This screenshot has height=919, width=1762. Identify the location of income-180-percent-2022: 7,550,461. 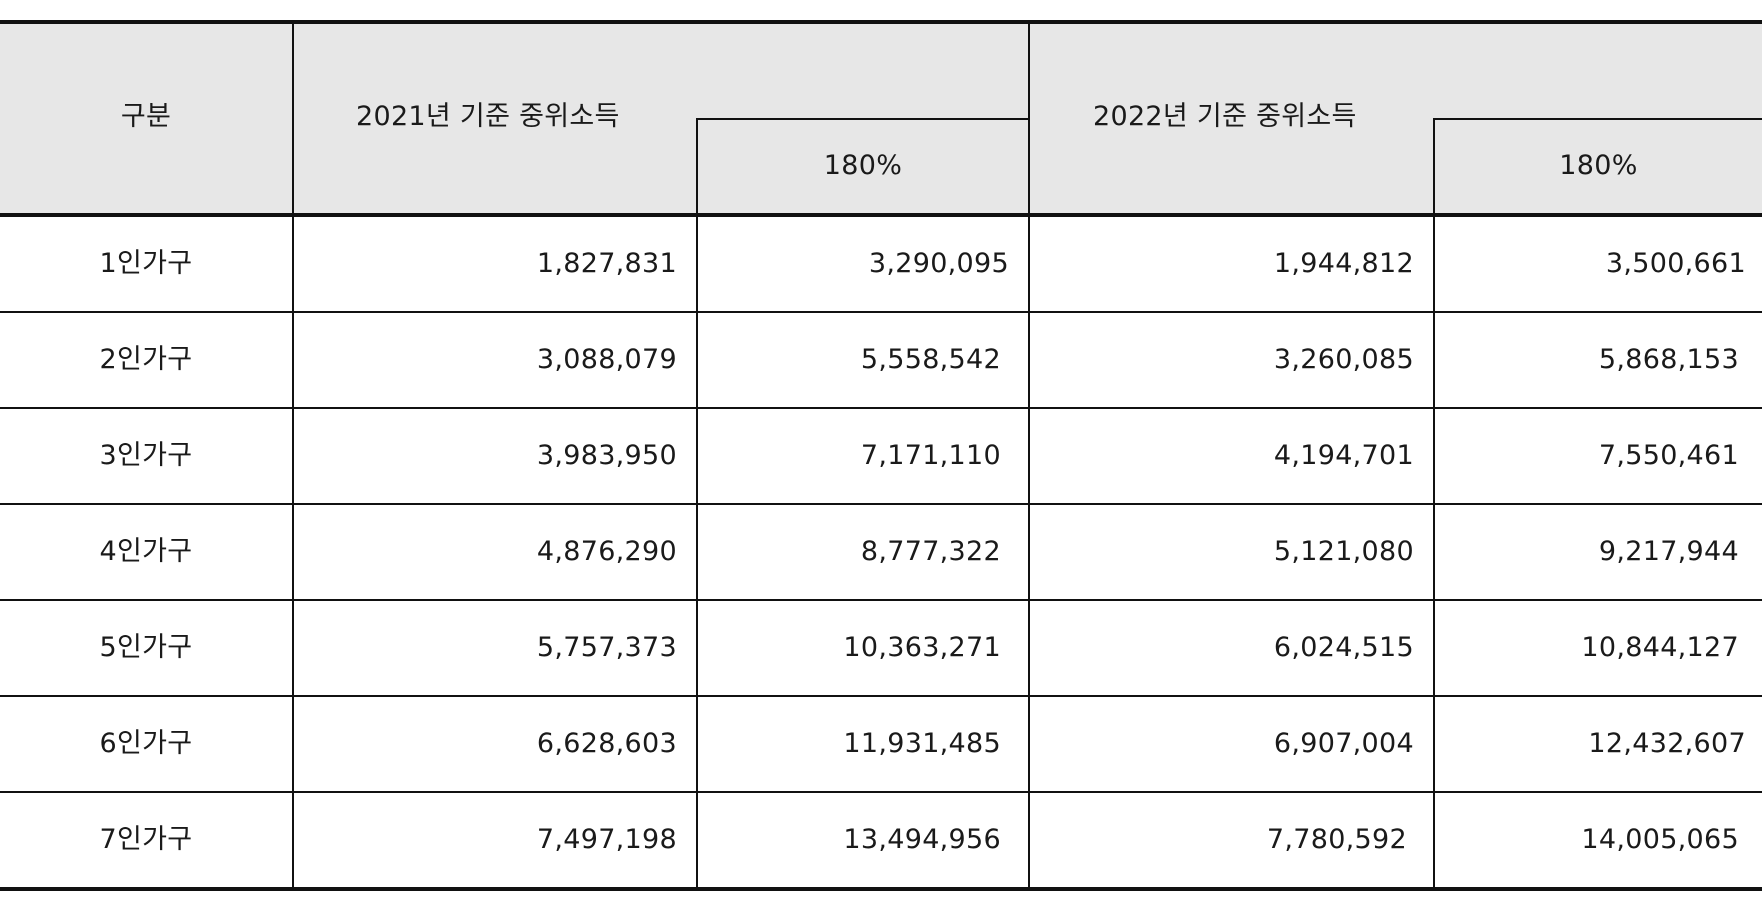
(1668, 455).